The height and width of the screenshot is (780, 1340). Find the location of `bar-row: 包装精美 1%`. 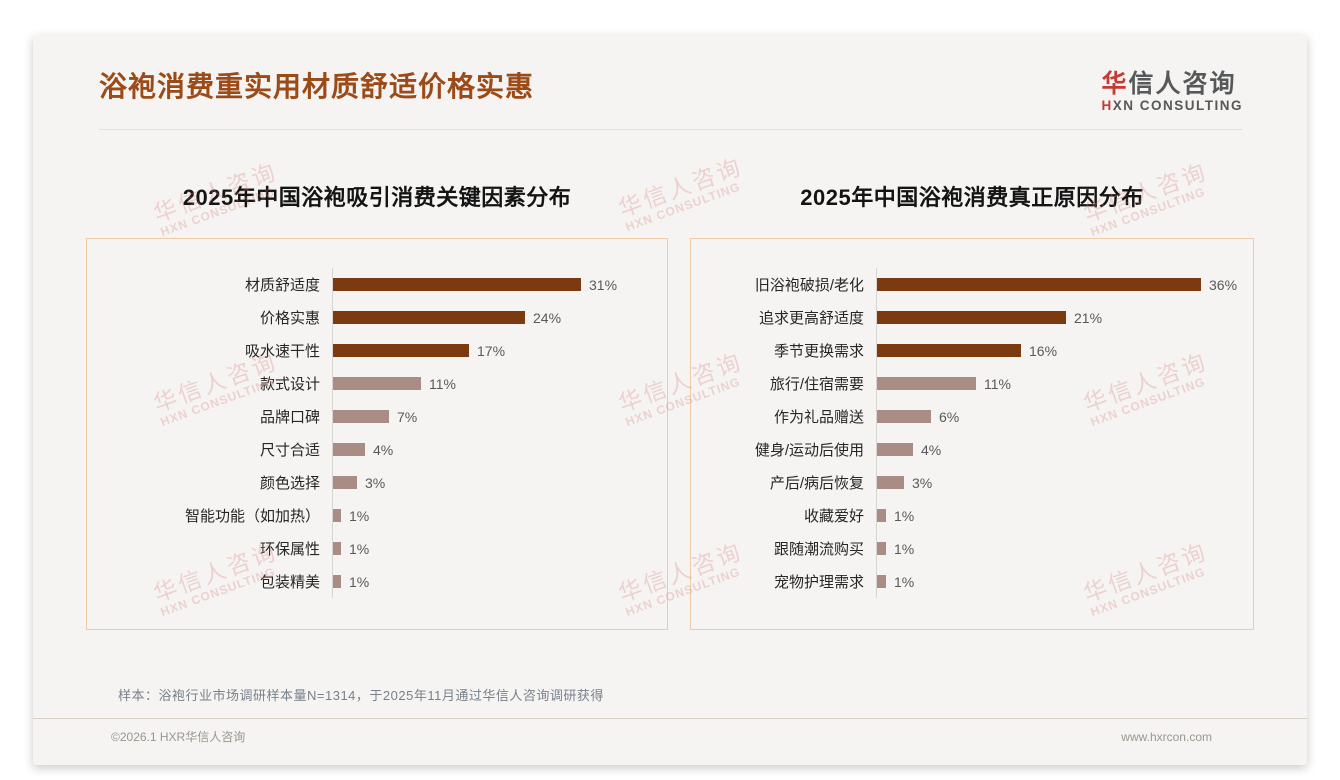

bar-row: 包装精美 1% is located at coordinates (372, 581).